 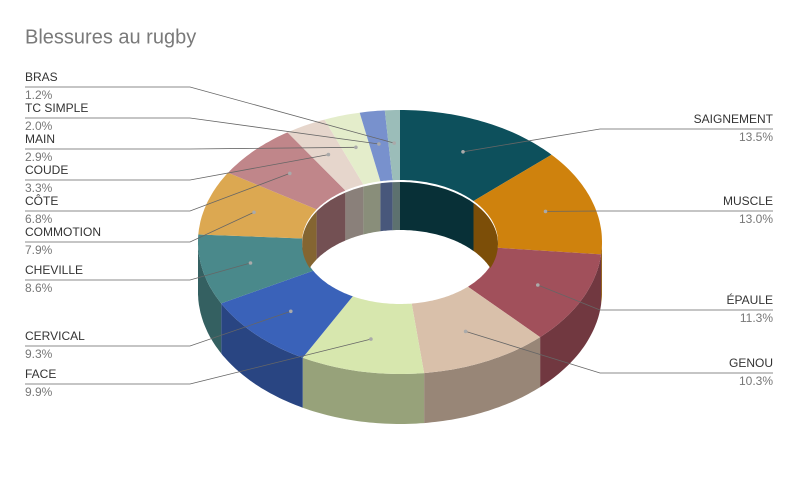 What do you see at coordinates (46, 170) in the screenshot?
I see `category-label: COUDE` at bounding box center [46, 170].